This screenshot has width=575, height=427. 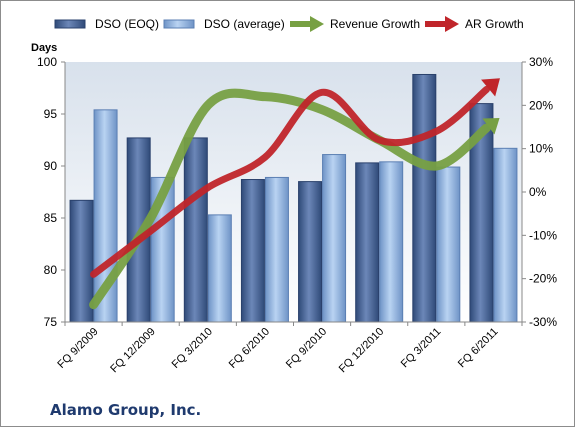 I want to click on y2-tick-label-3: -10%, so click(x=543, y=235).